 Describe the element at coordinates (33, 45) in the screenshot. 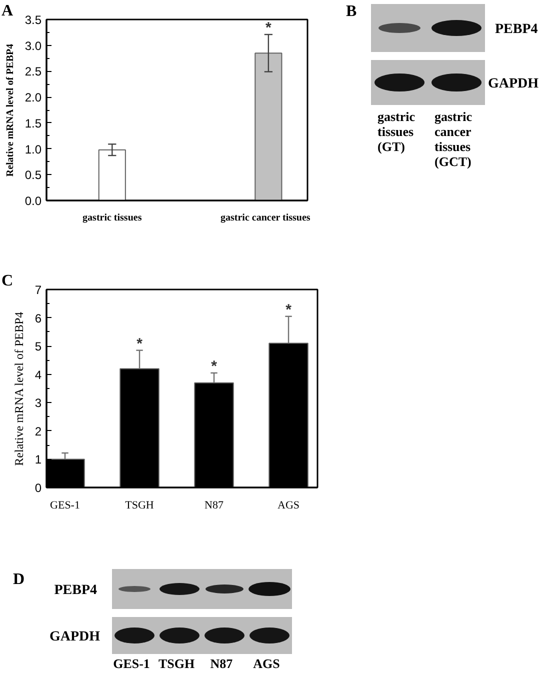

I see `y-tick-label: 3.0` at that location.